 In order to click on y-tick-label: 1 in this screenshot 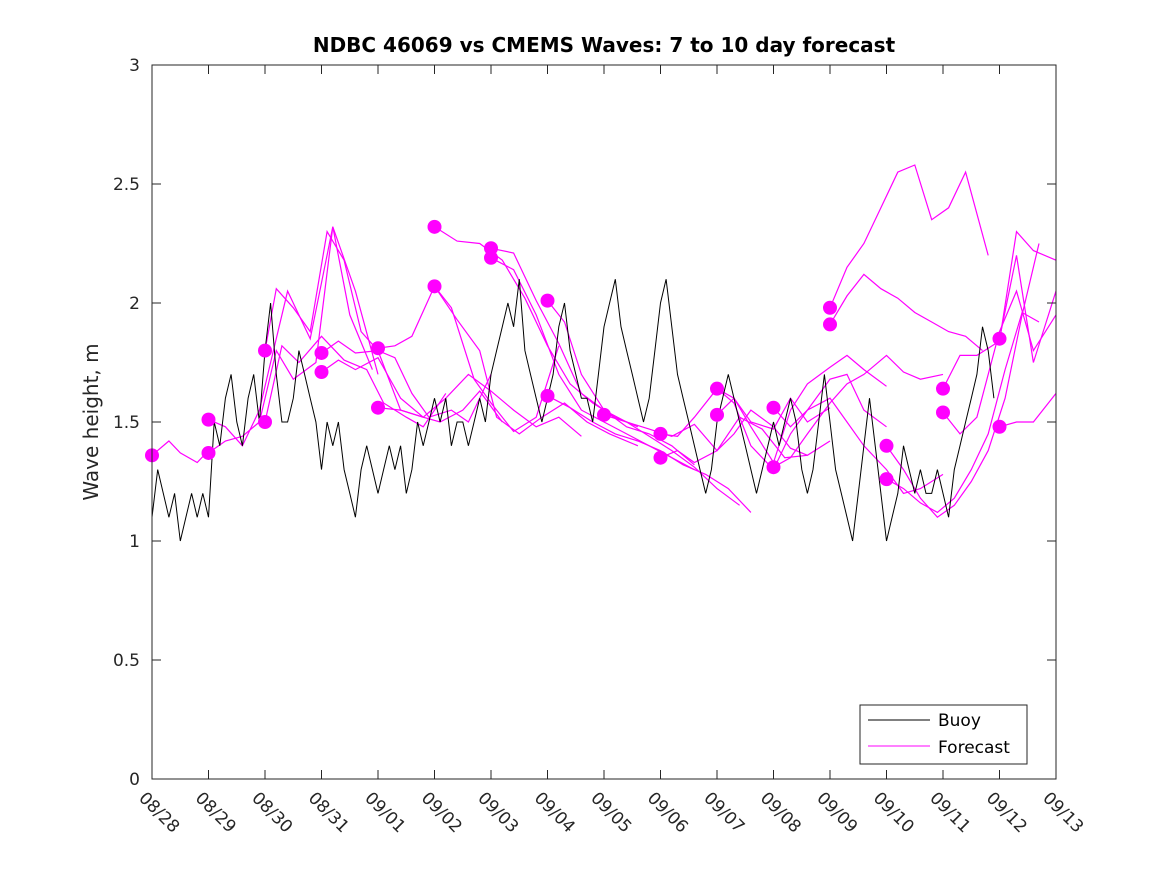, I will do `click(134, 542)`.